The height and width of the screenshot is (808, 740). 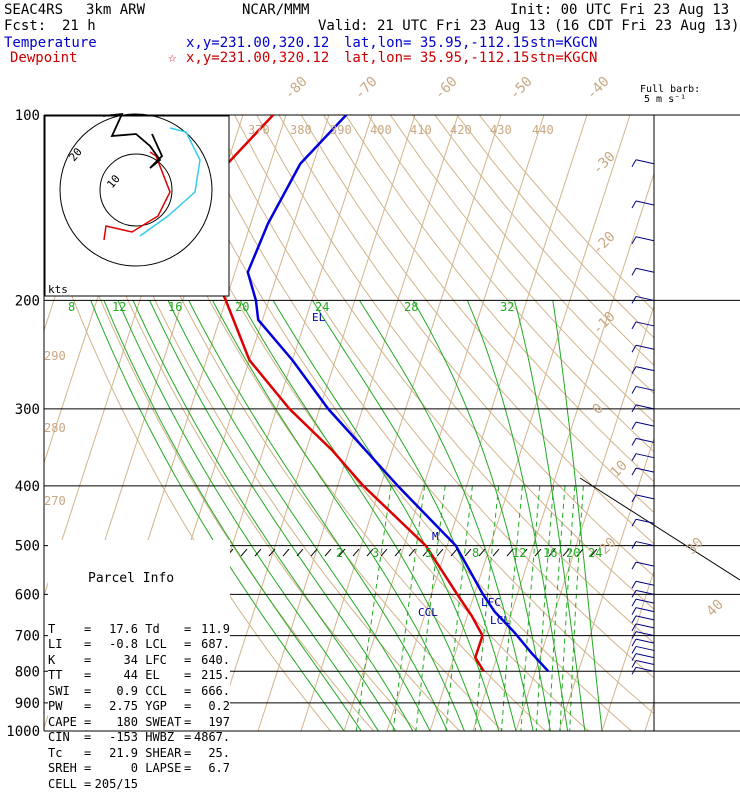 I want to click on frame-slope, so click(x=660, y=529).